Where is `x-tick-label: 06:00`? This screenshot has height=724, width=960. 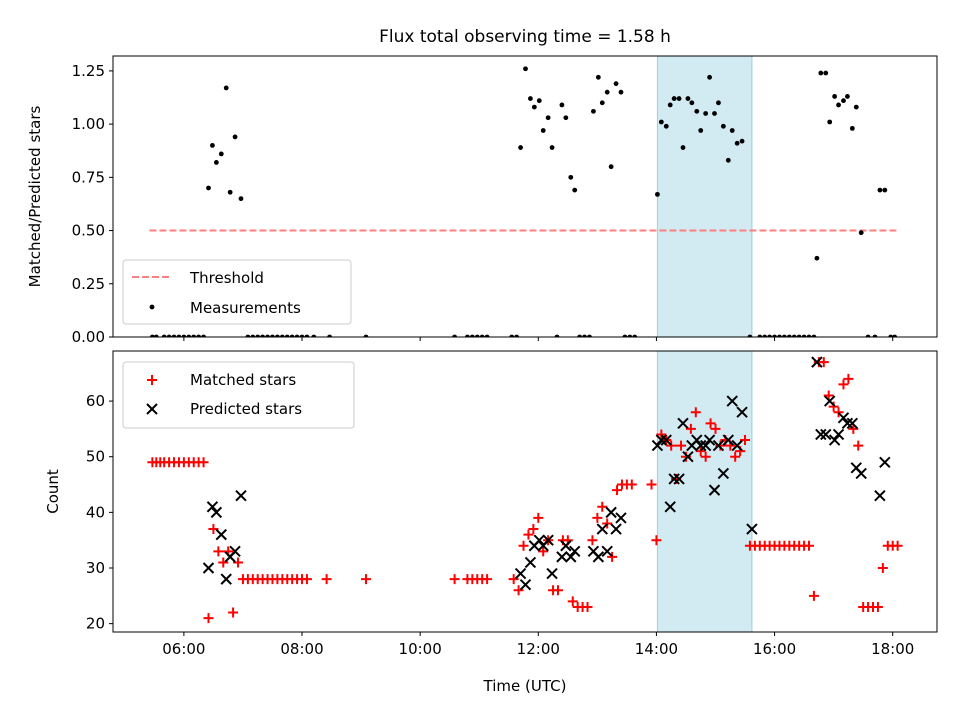 x-tick-label: 06:00 is located at coordinates (183, 649).